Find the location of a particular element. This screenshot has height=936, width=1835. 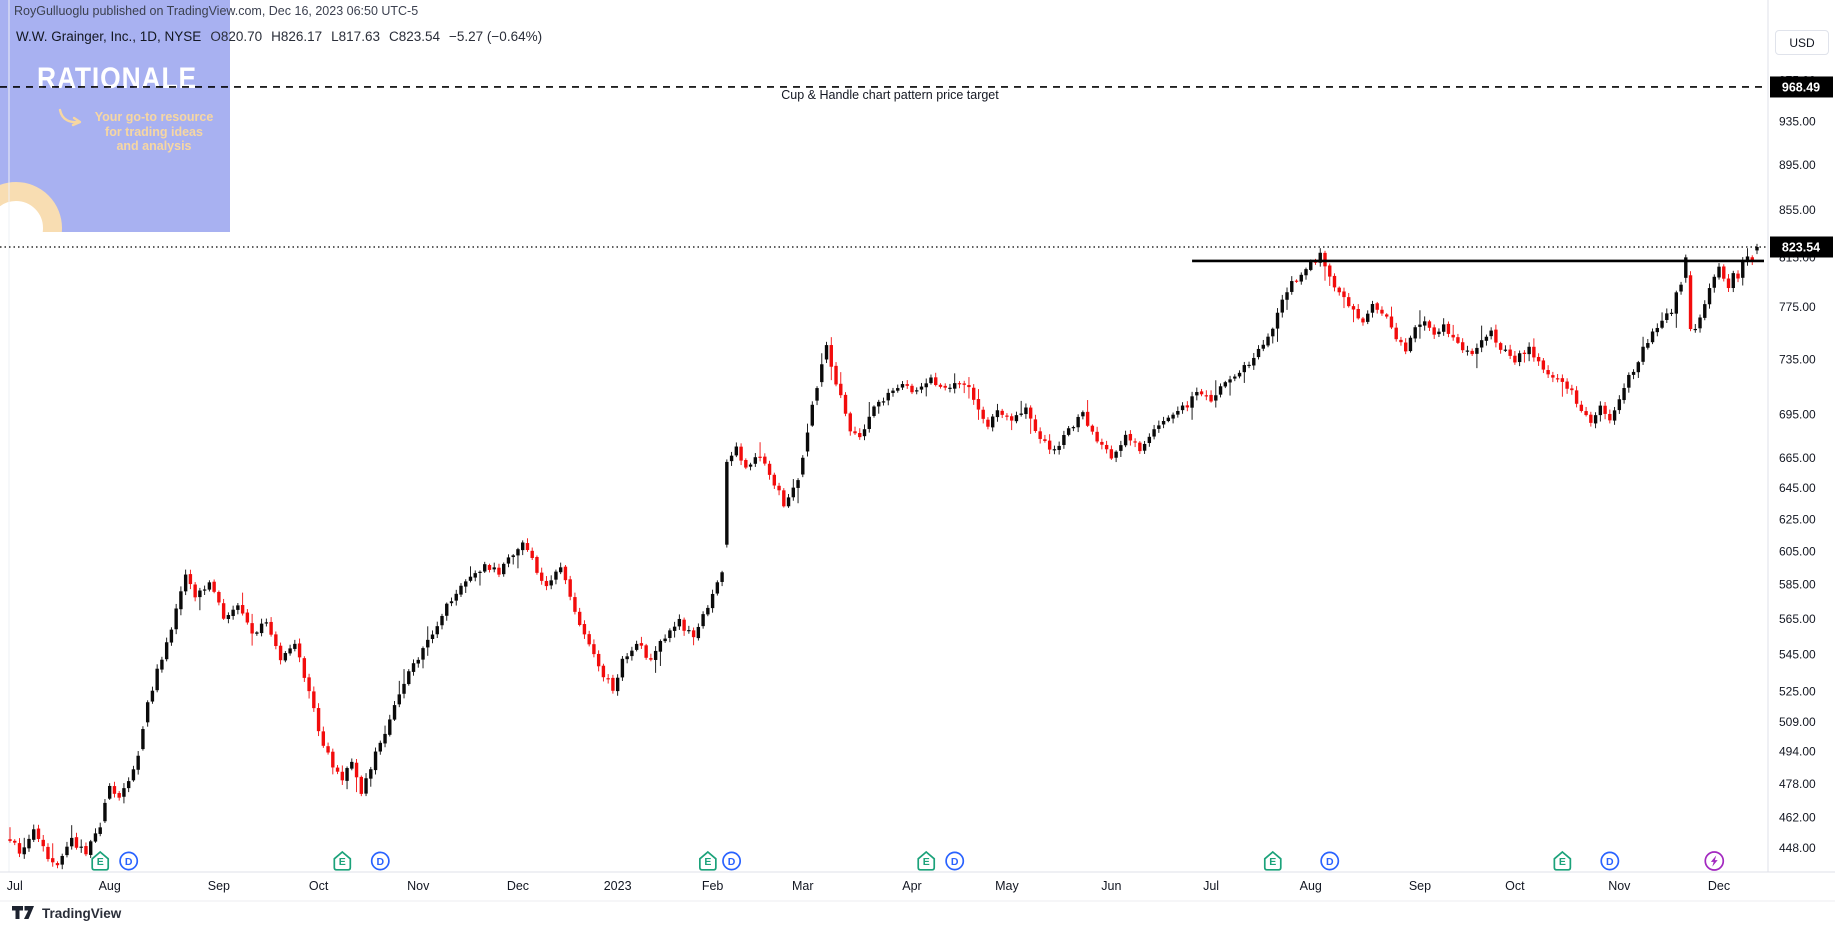

svg-text: 823.54 is located at coordinates (1801, 248).